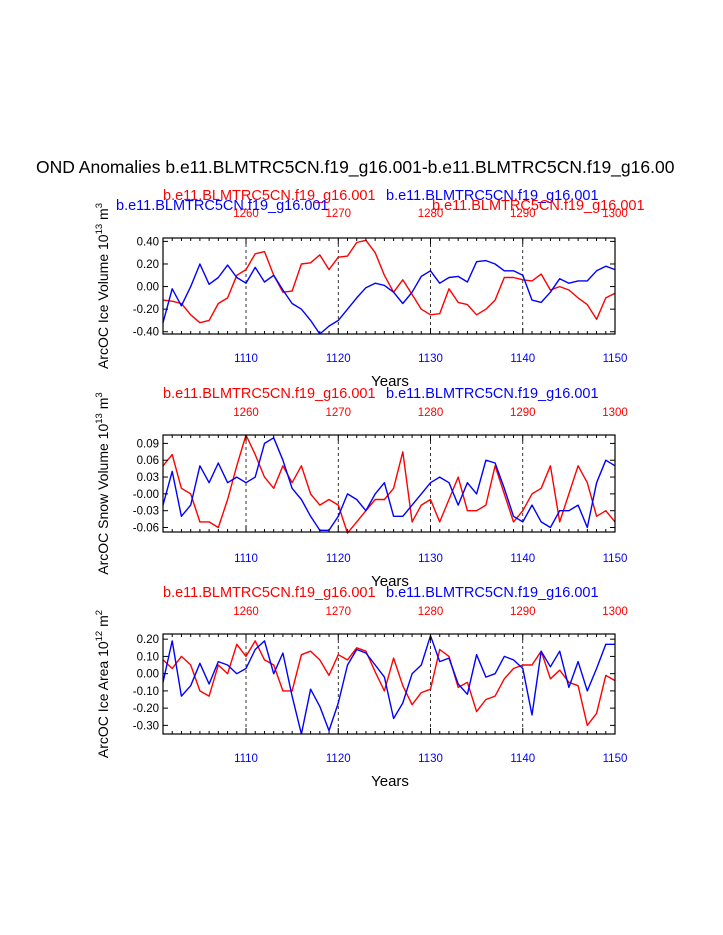 The height and width of the screenshot is (935, 723). I want to click on y-tick-label: -0.03, so click(146, 512).